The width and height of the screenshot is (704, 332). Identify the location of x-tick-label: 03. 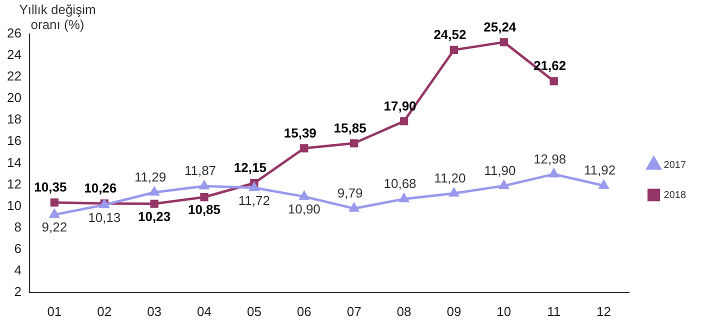
(154, 311).